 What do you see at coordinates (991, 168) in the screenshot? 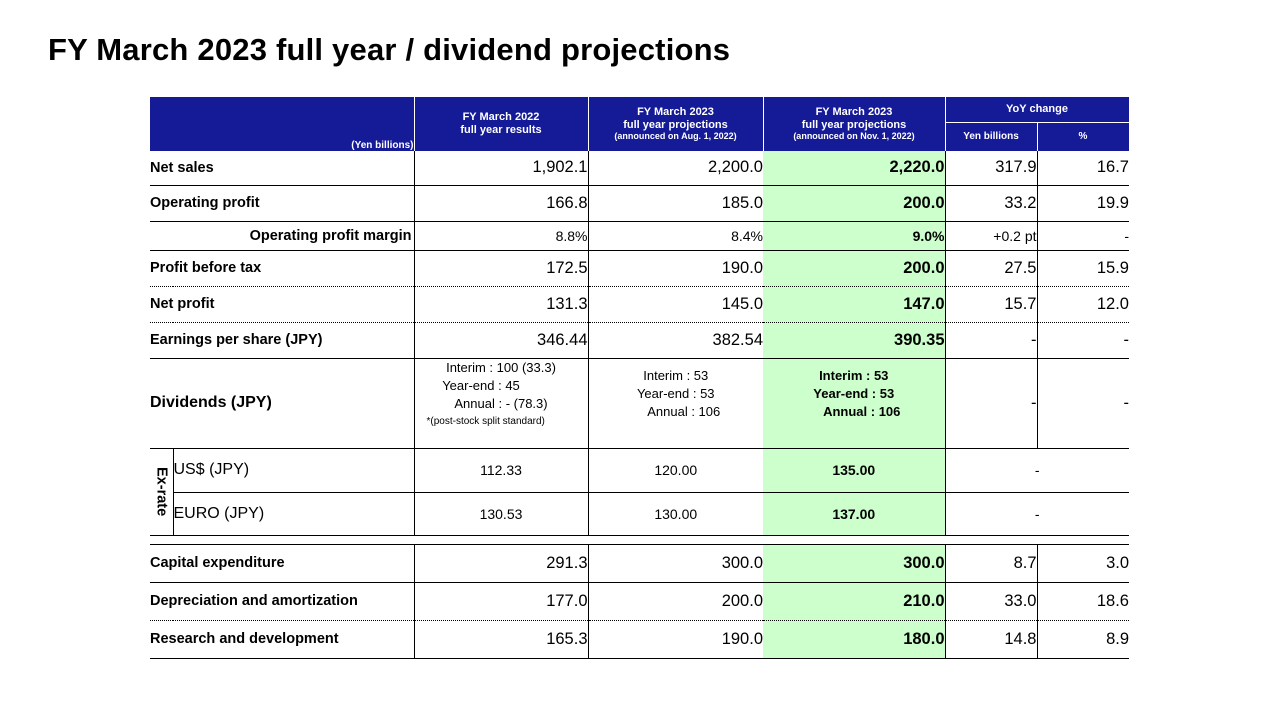
I see `value-yoy-yen: 317.9` at bounding box center [991, 168].